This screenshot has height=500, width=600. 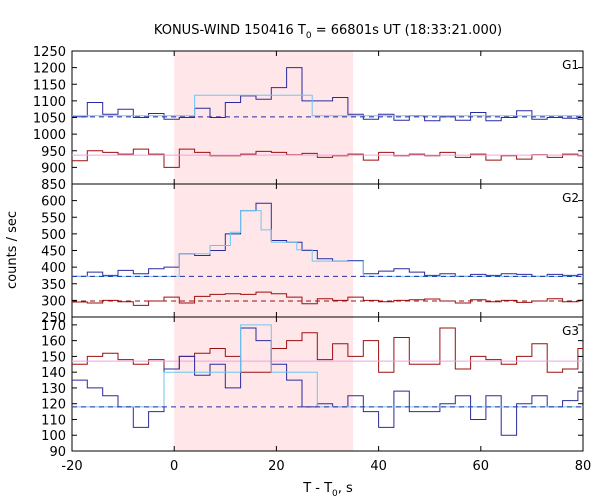 I want to click on panel-g2-series-1-step, so click(x=327, y=243).